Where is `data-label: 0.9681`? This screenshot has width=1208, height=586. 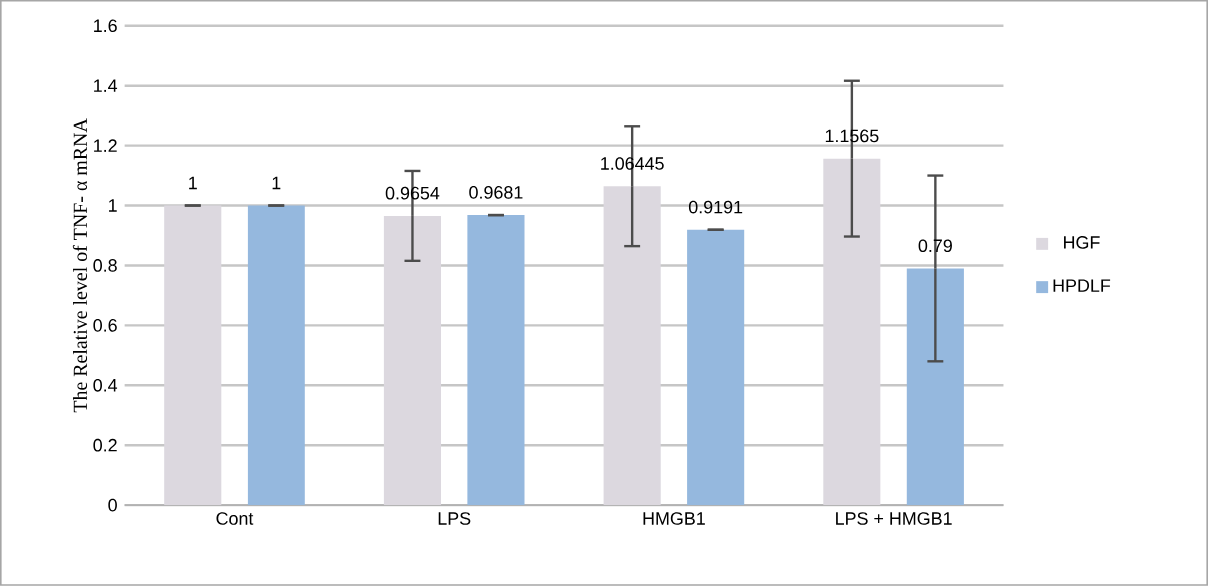
data-label: 0.9681 is located at coordinates (496, 192).